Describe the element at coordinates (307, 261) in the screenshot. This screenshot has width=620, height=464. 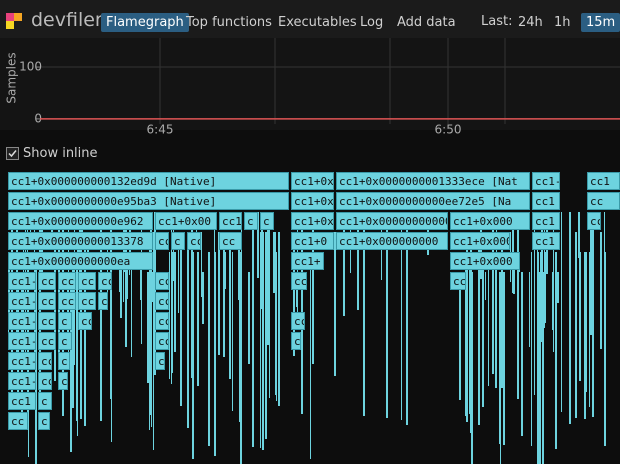
I see `frame: cc1+` at that location.